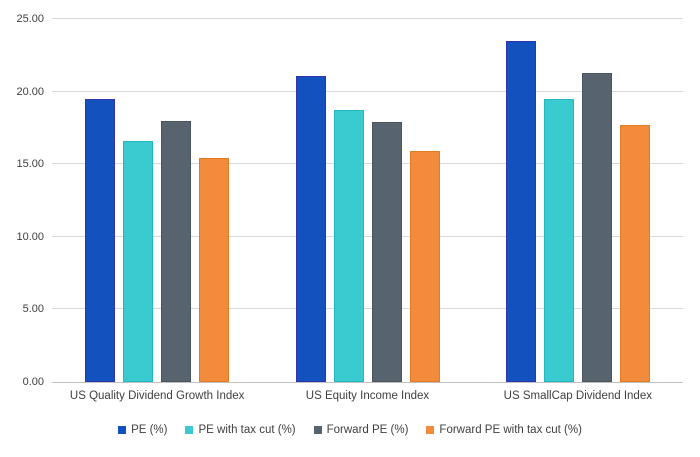 The height and width of the screenshot is (457, 700). Describe the element at coordinates (367, 382) in the screenshot. I see `x-axis-line` at that location.